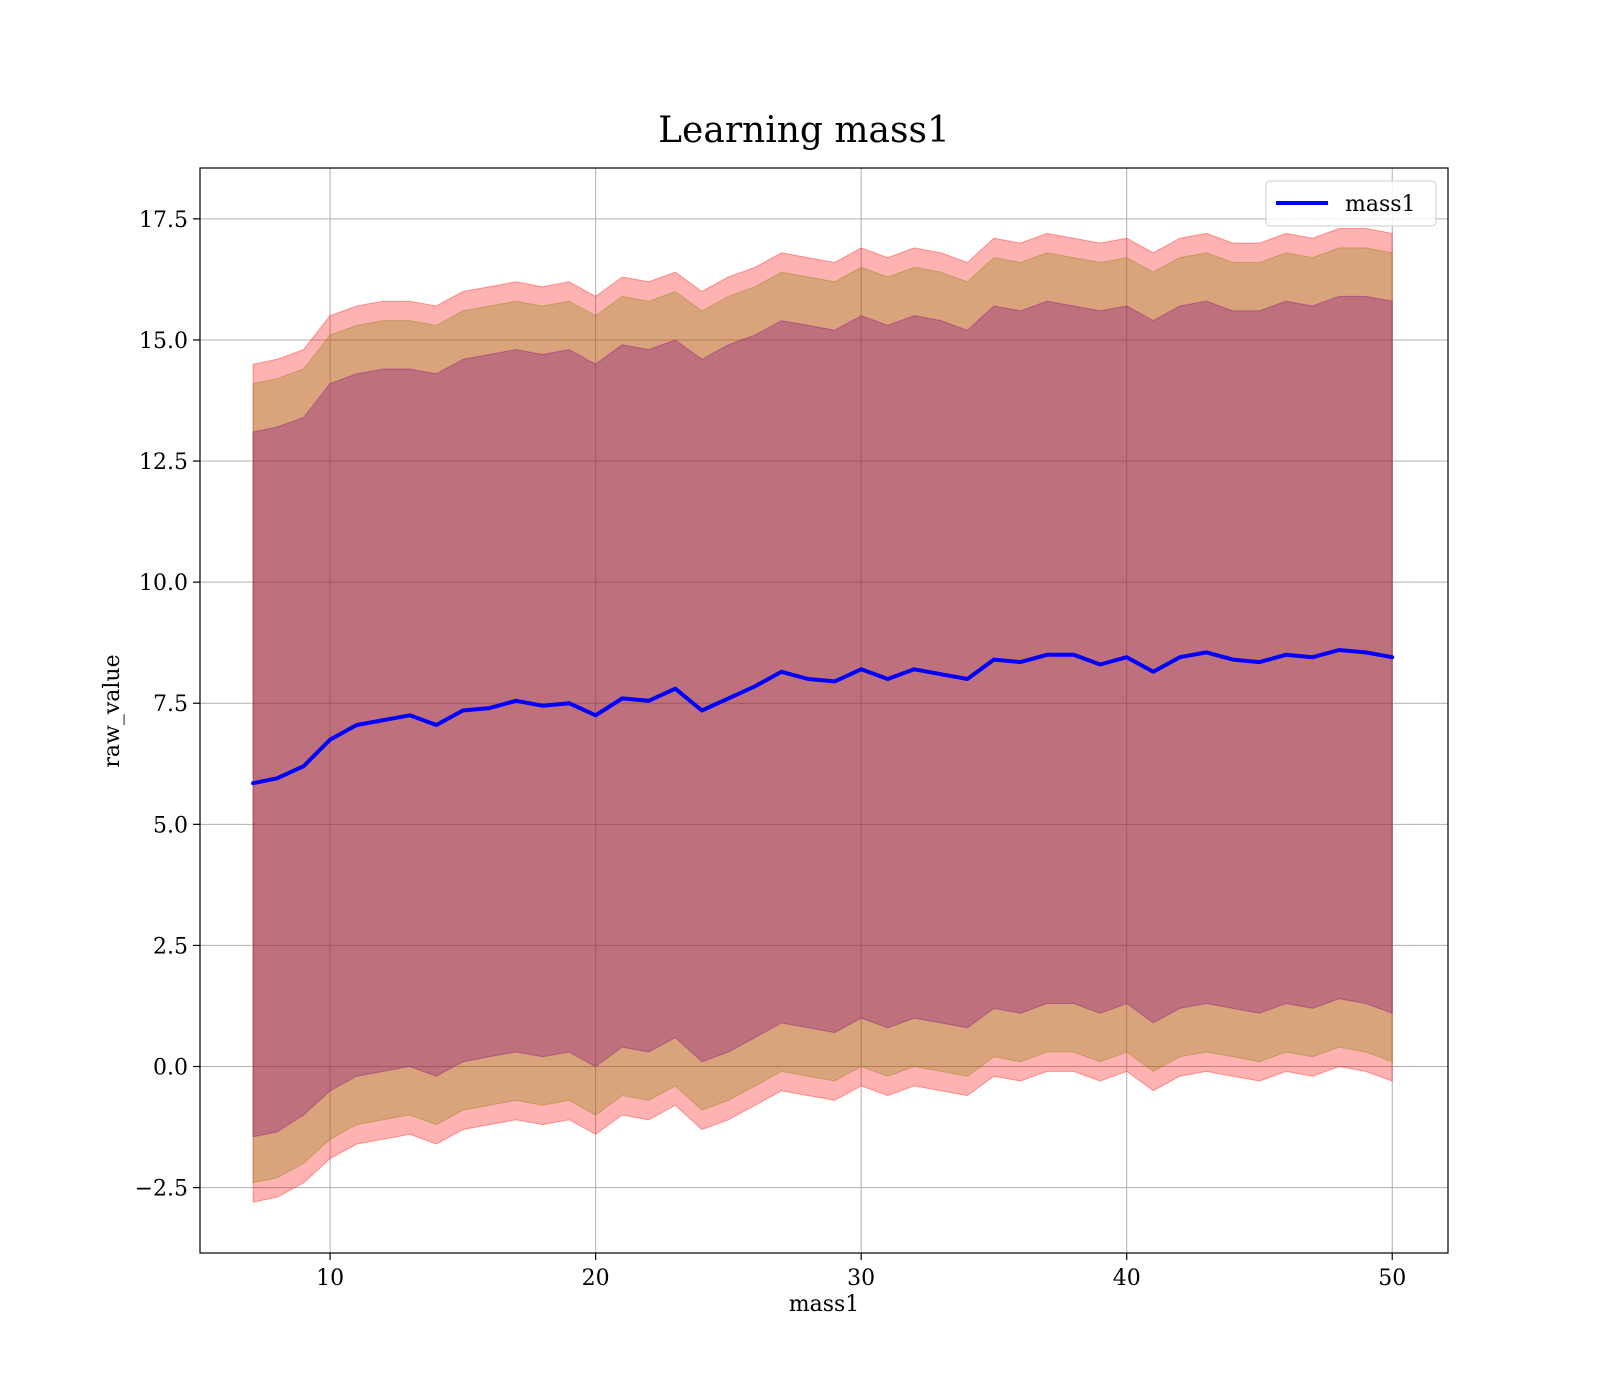  Describe the element at coordinates (1380, 204) in the screenshot. I see `legend-label-mass1: mass1` at that location.